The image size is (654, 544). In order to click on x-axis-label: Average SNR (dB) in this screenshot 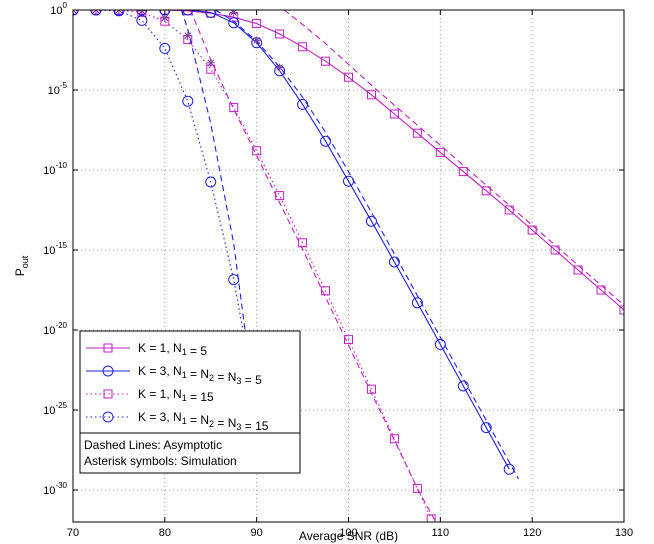, I will do `click(348, 536)`.